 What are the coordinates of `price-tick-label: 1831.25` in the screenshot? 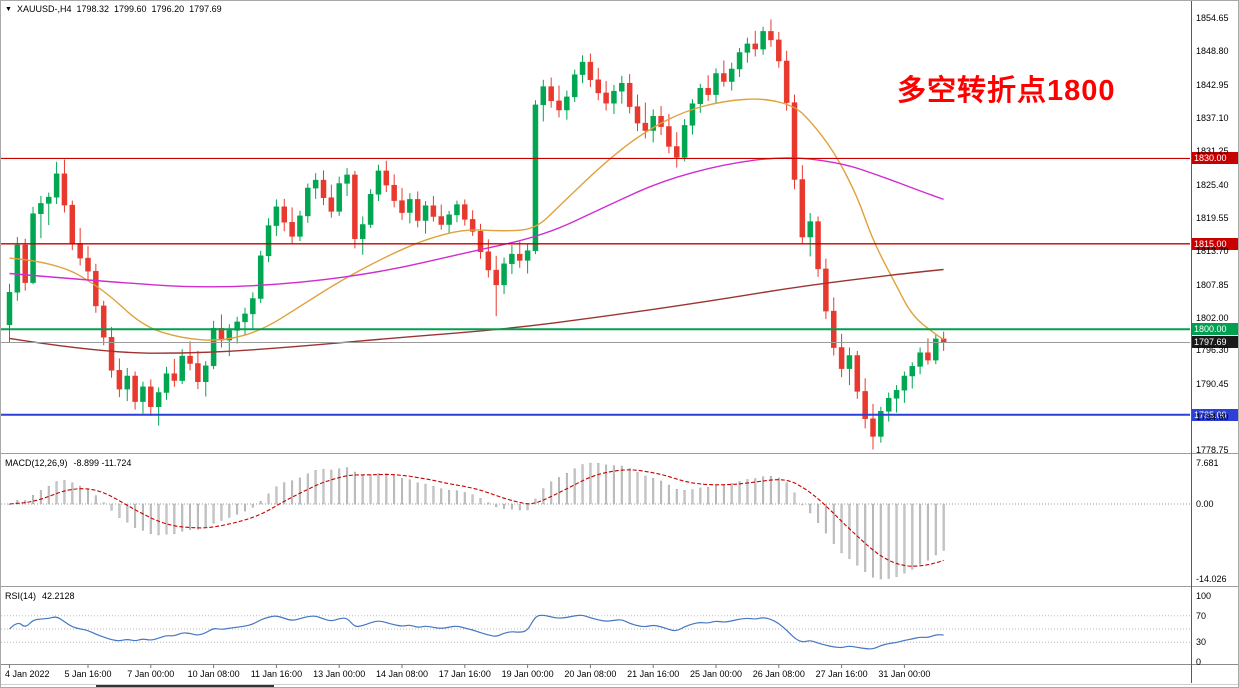 It's located at (1212, 151).